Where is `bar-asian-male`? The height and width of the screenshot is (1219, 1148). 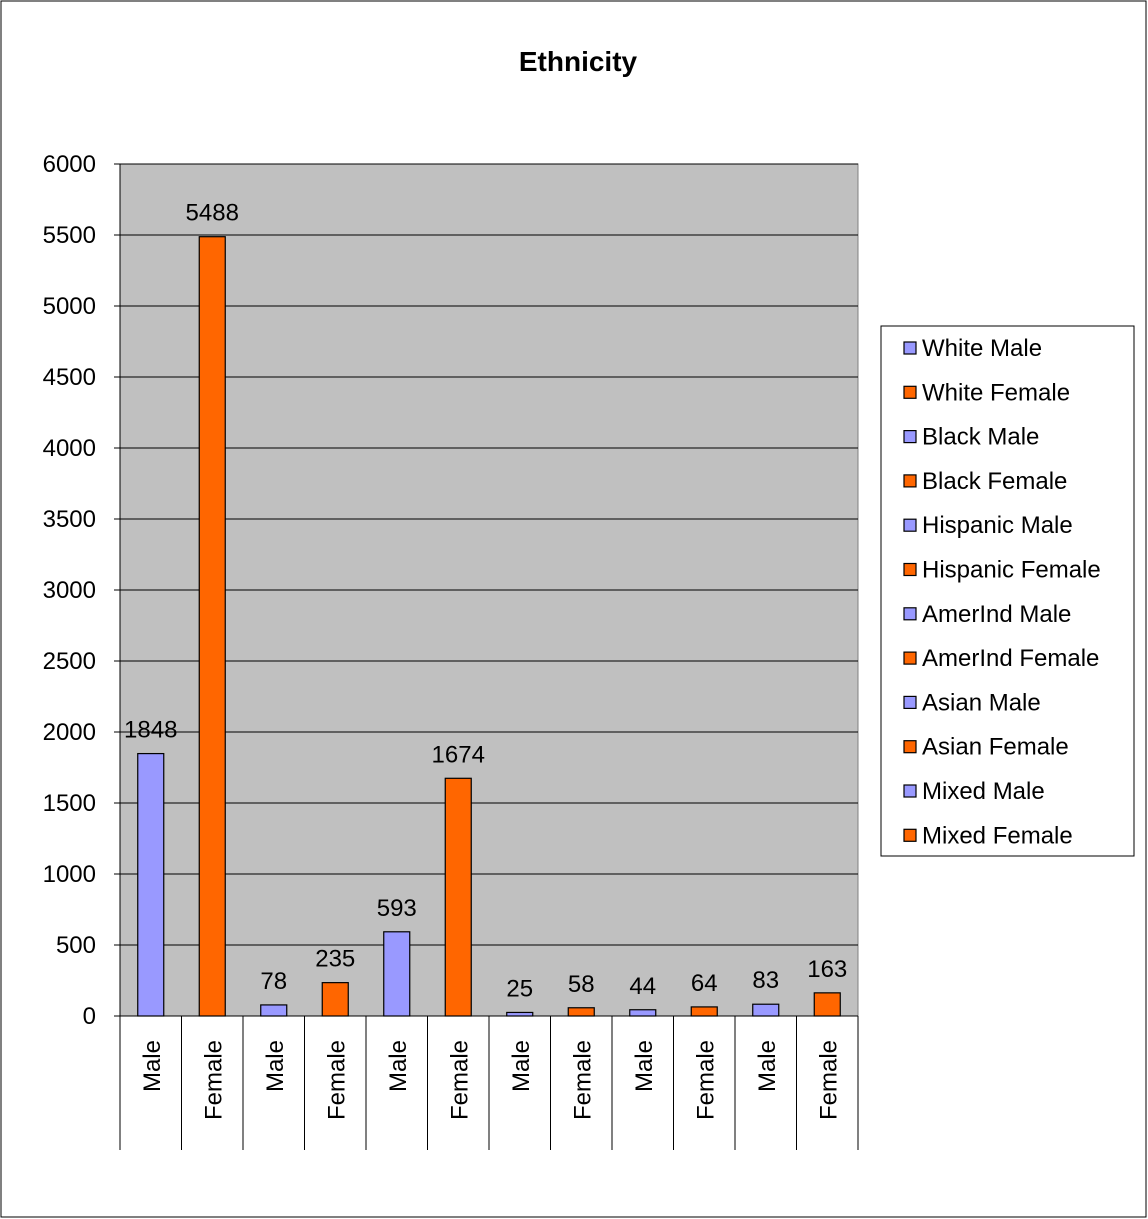
bar-asian-male is located at coordinates (643, 1013).